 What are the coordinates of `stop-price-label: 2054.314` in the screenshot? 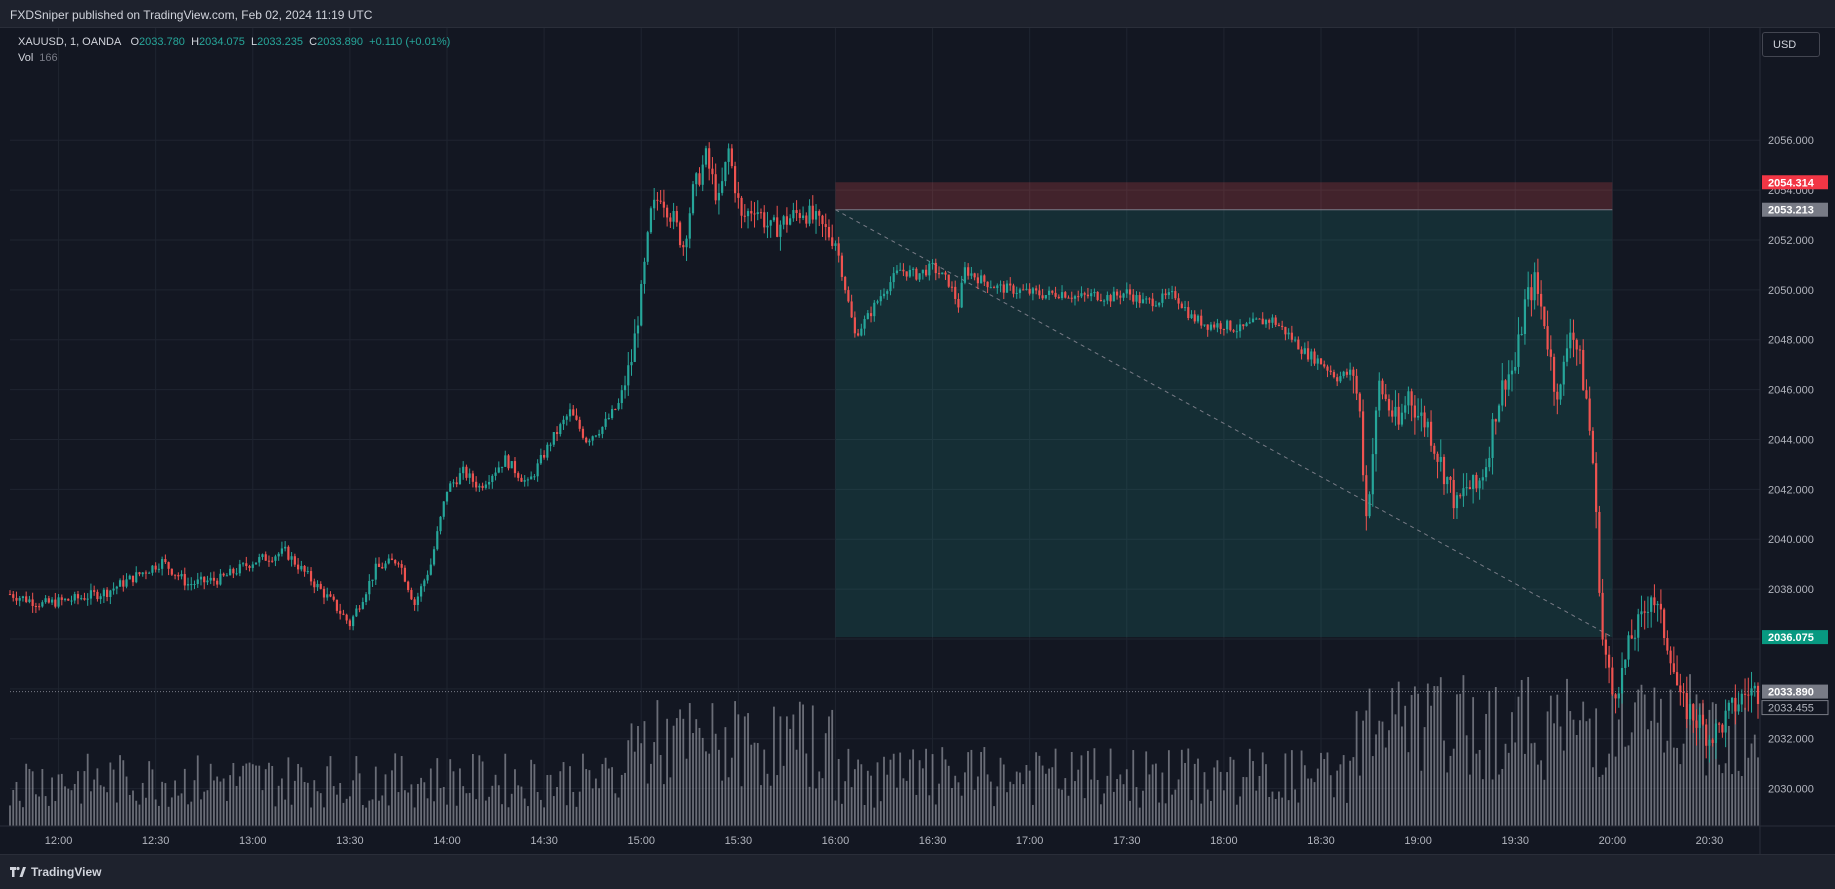 It's located at (1791, 183).